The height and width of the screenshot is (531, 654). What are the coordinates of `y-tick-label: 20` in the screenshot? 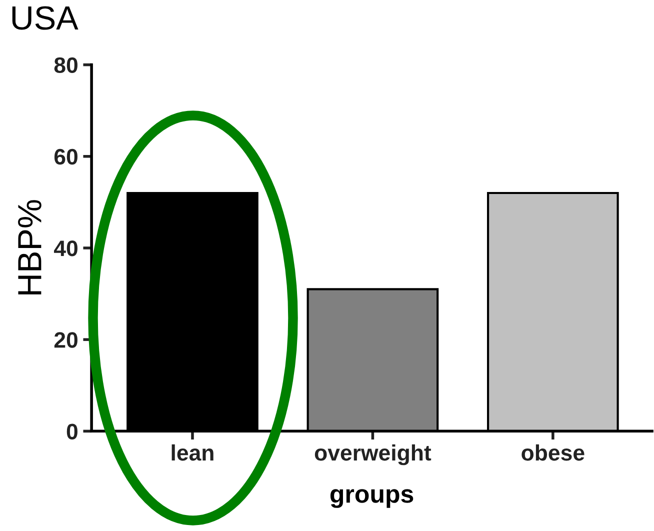 It's located at (66, 340).